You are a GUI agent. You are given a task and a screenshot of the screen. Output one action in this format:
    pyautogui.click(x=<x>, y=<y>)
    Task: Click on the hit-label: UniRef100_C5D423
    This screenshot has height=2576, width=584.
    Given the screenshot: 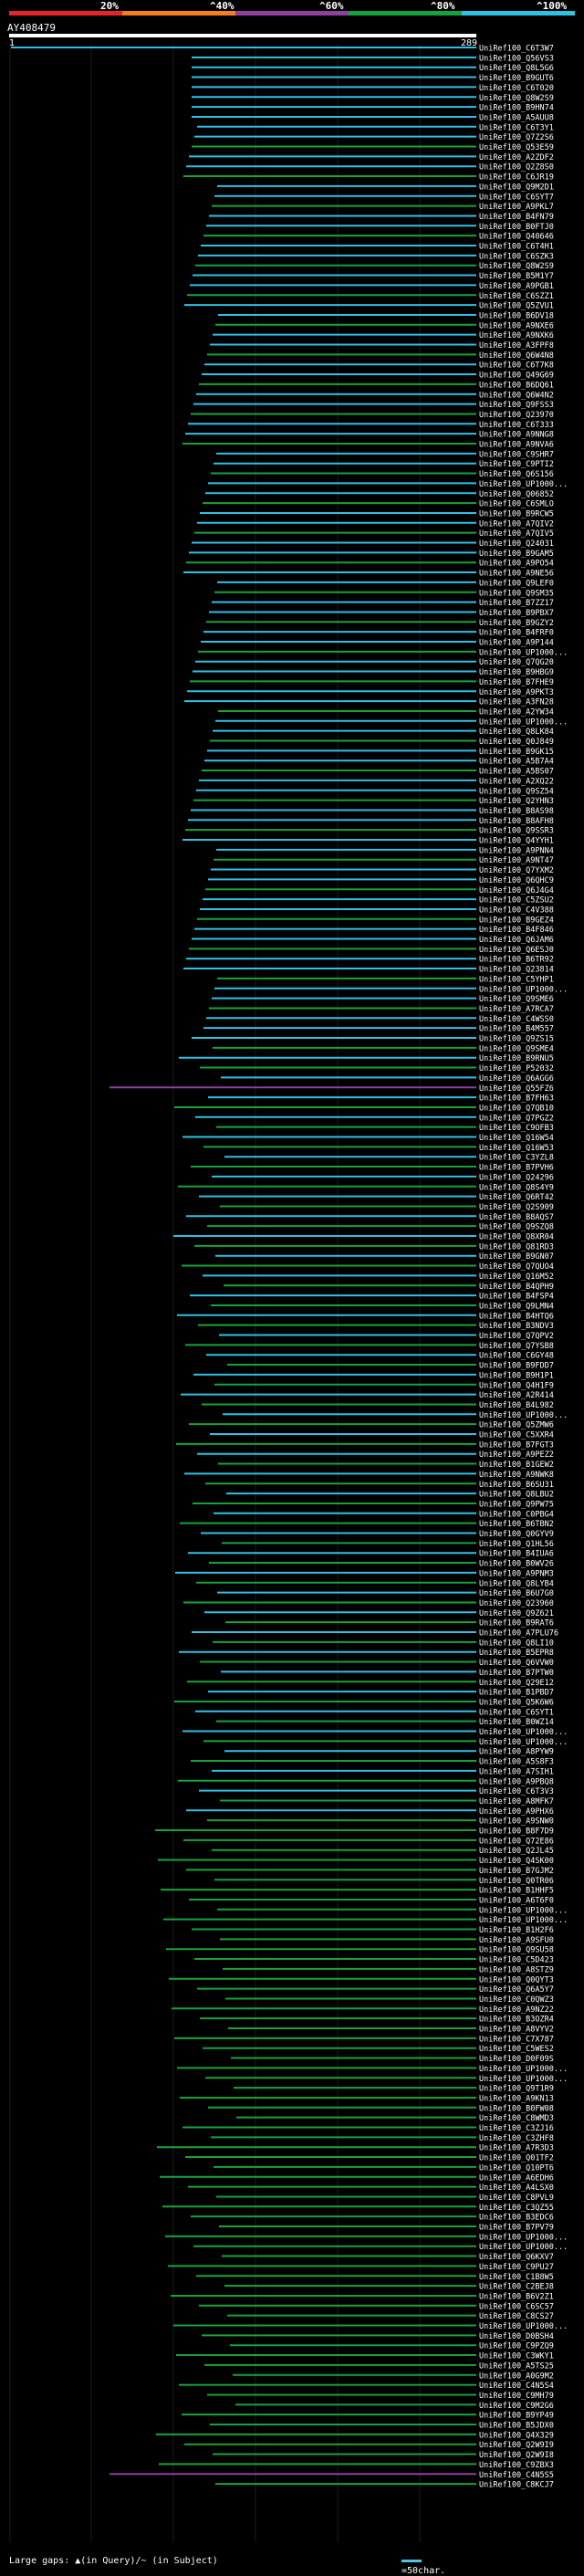 What is the action you would take?
    pyautogui.click(x=516, y=1961)
    